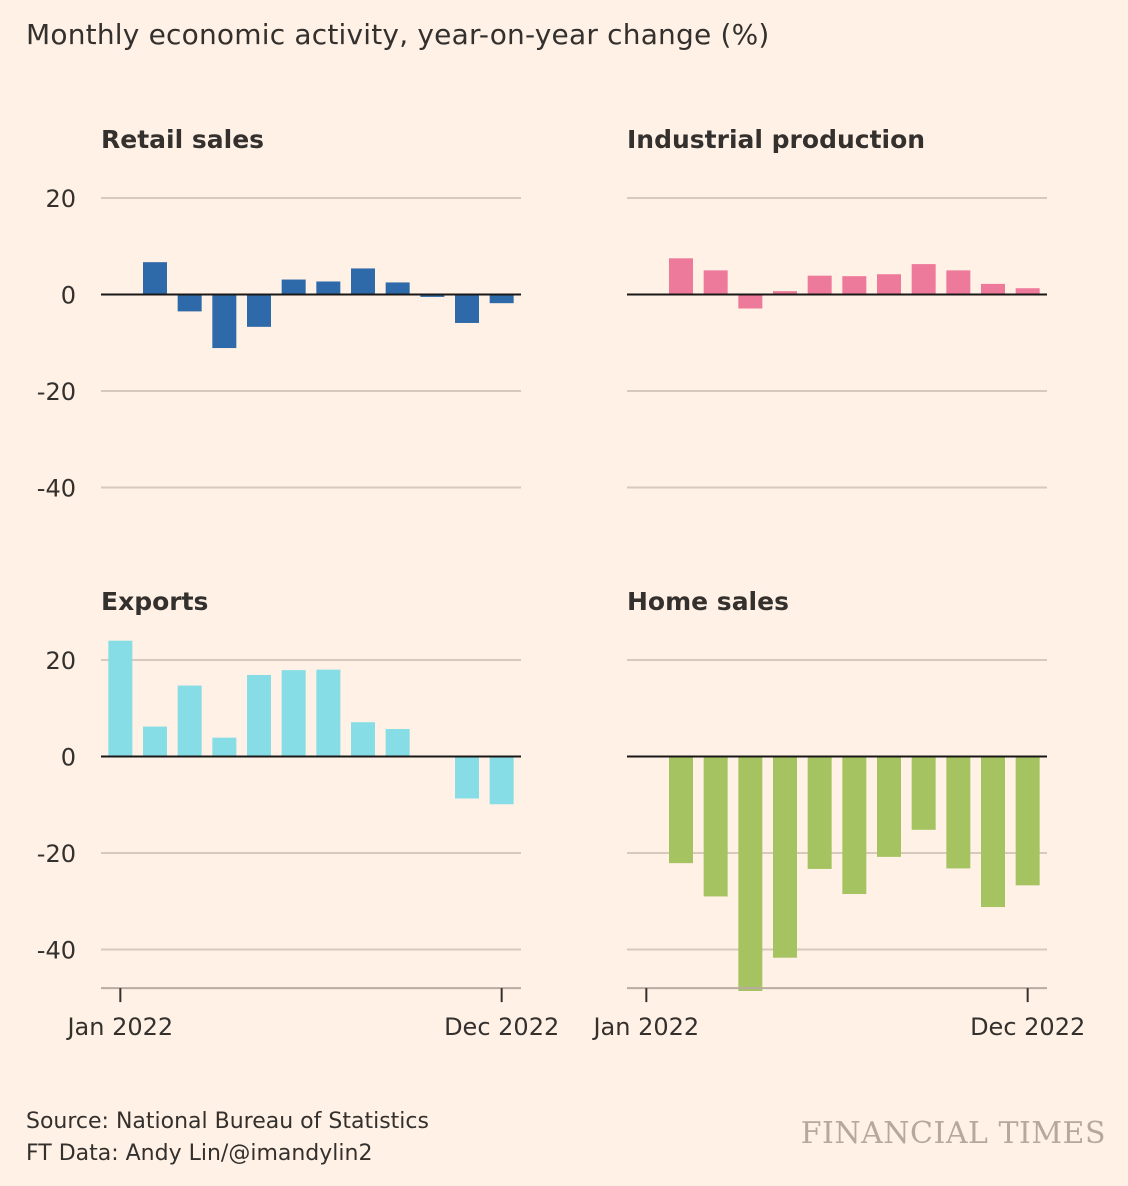  I want to click on bar-retail-sales-nov-2022, so click(467, 308).